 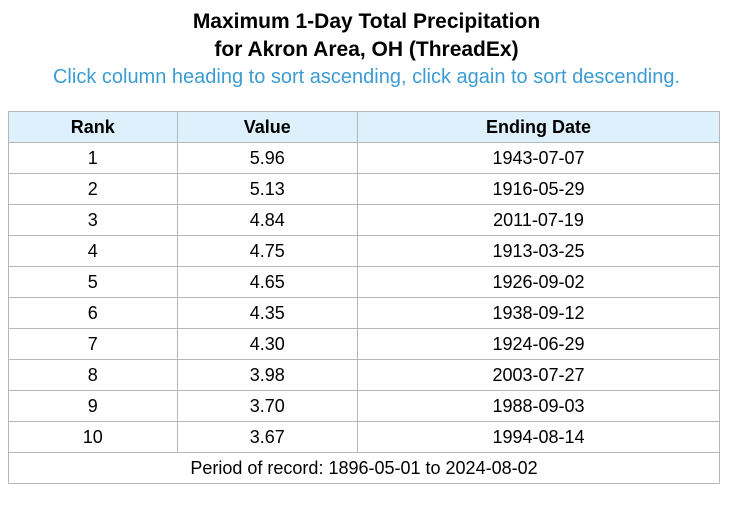 I want to click on table-row: 10 3.67 1994-08-14, so click(x=364, y=437).